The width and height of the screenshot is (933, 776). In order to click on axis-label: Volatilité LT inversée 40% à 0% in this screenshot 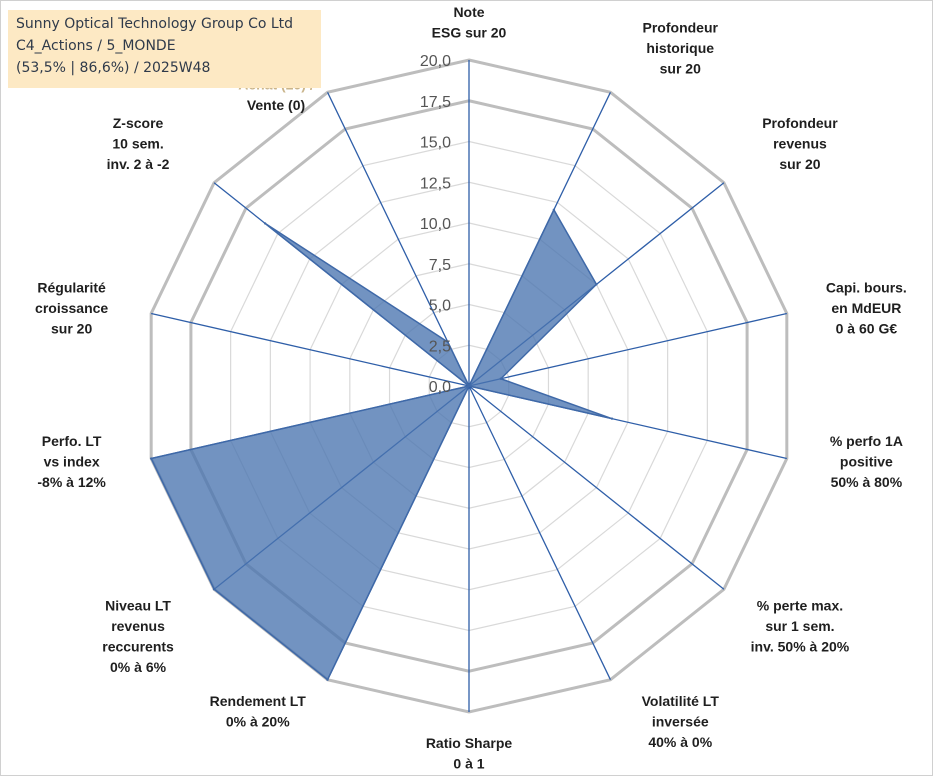, I will do `click(681, 721)`.